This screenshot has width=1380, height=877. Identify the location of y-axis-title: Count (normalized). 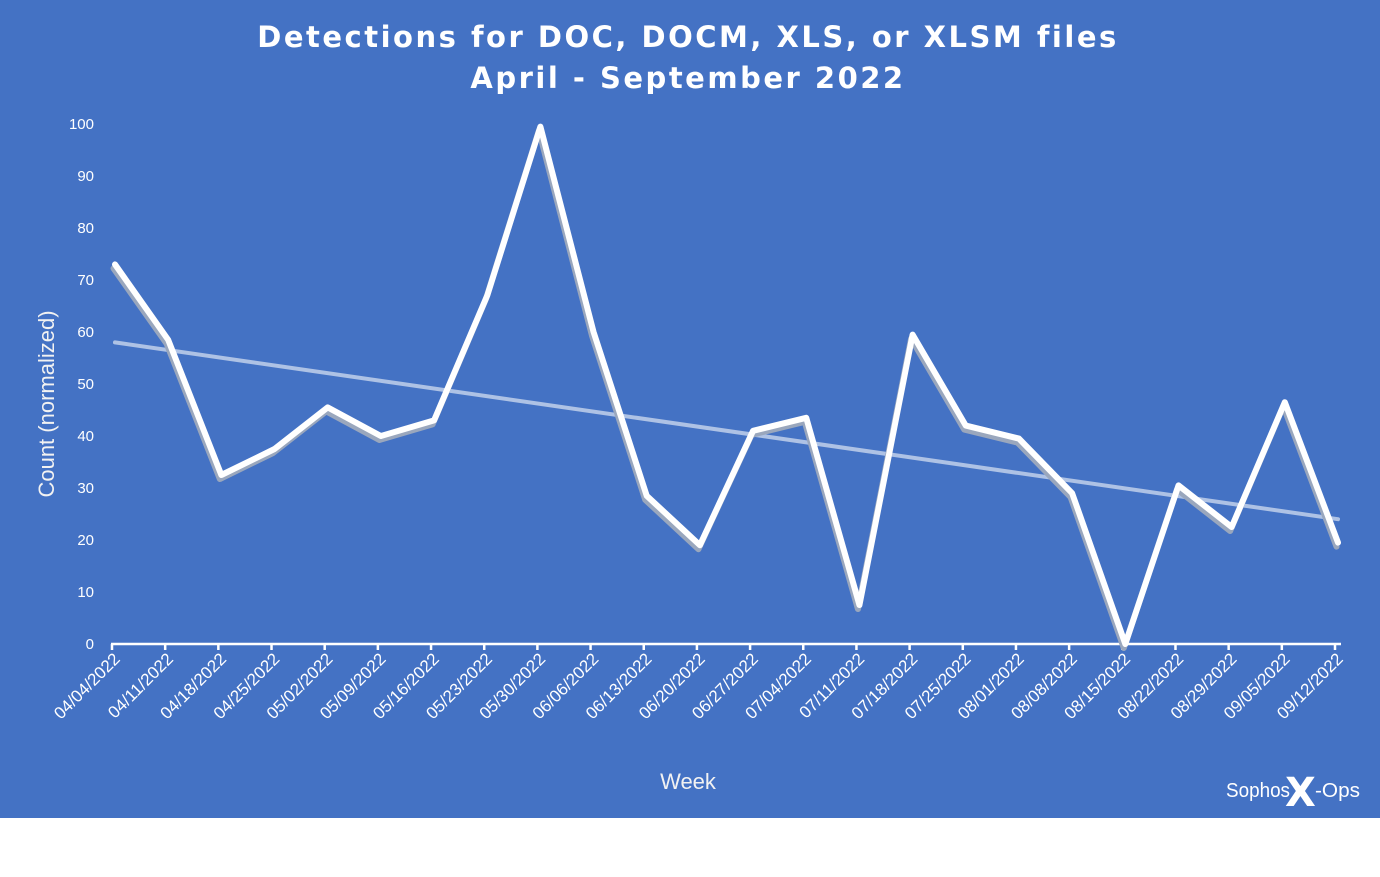
(46, 403).